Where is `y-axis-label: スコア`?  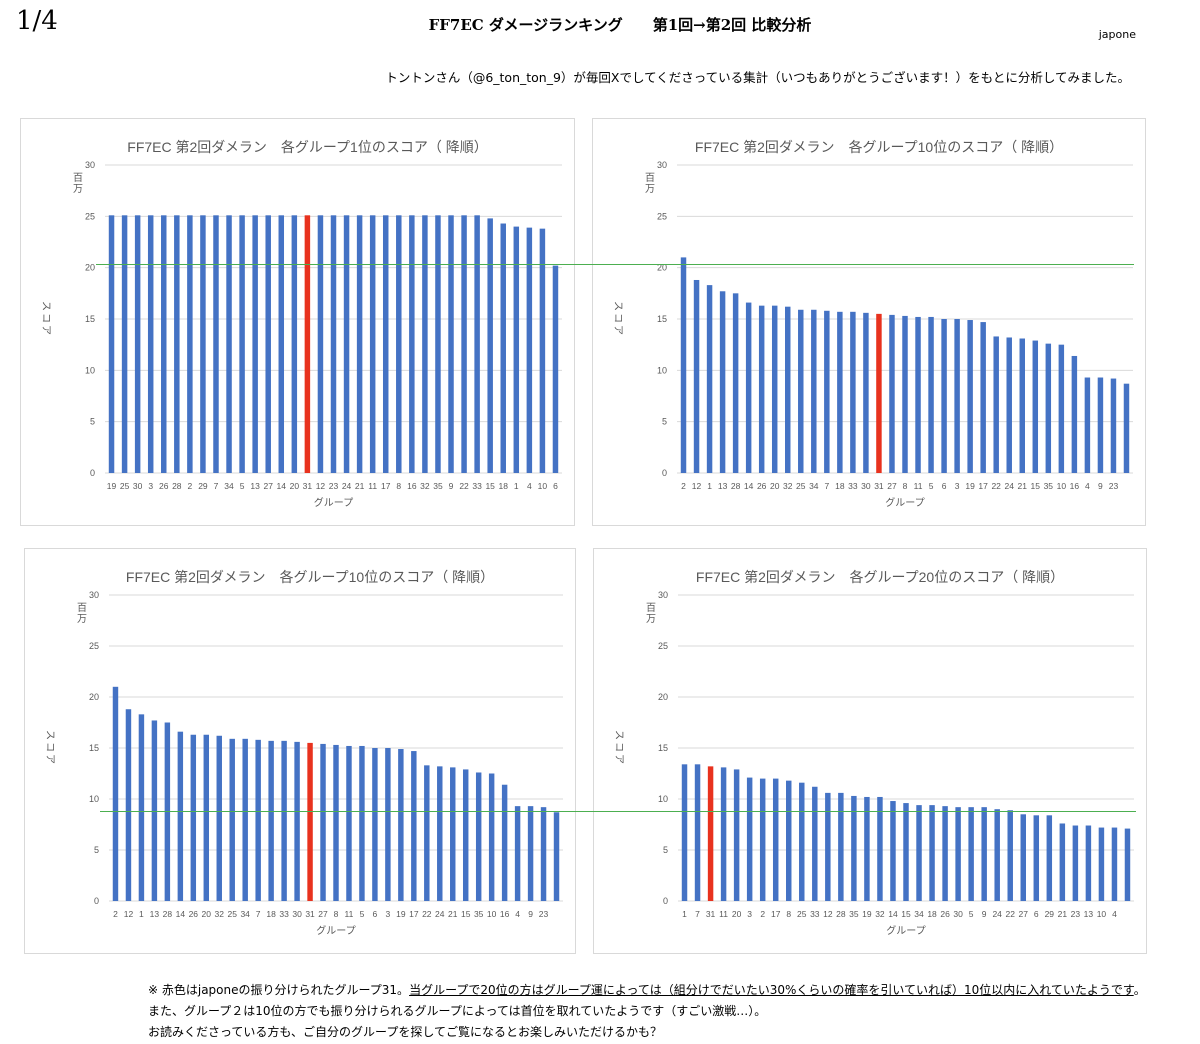
y-axis-label: スコア is located at coordinates (45, 319).